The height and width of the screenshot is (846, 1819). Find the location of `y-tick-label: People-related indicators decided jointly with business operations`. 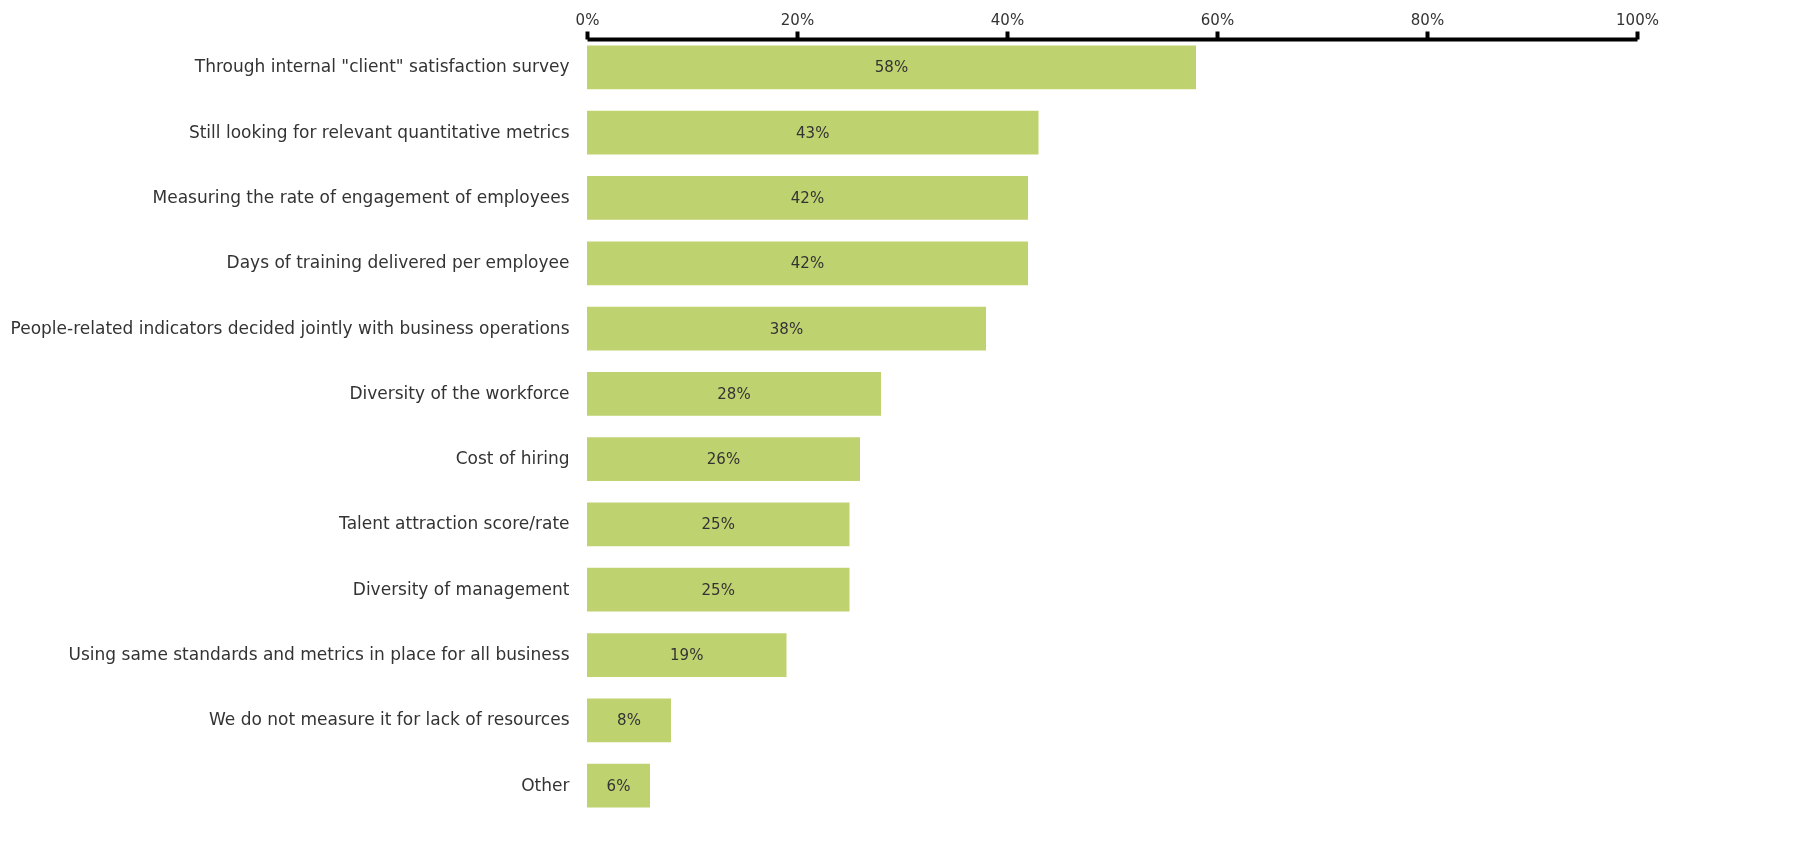

y-tick-label: People-related indicators decided jointly with business operations is located at coordinates (290, 327).